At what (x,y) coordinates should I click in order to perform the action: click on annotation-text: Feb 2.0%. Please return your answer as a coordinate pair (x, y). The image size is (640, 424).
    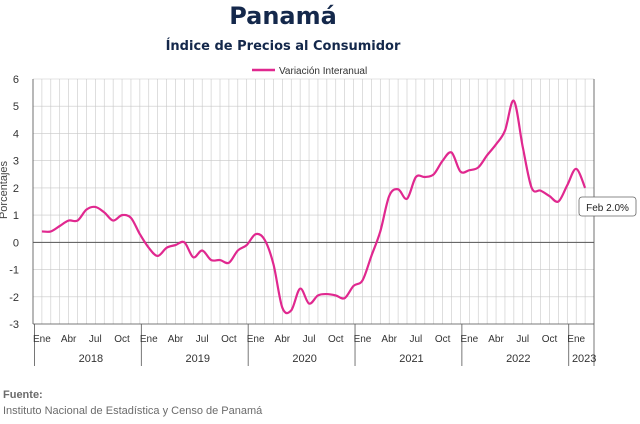
    Looking at the image, I should click on (607, 208).